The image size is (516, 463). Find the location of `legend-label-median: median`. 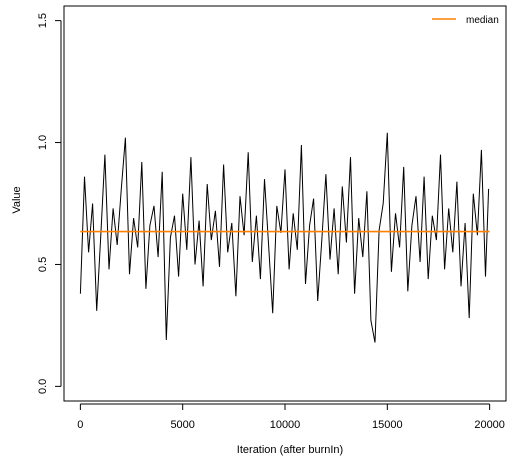

legend-label-median: median is located at coordinates (482, 20).